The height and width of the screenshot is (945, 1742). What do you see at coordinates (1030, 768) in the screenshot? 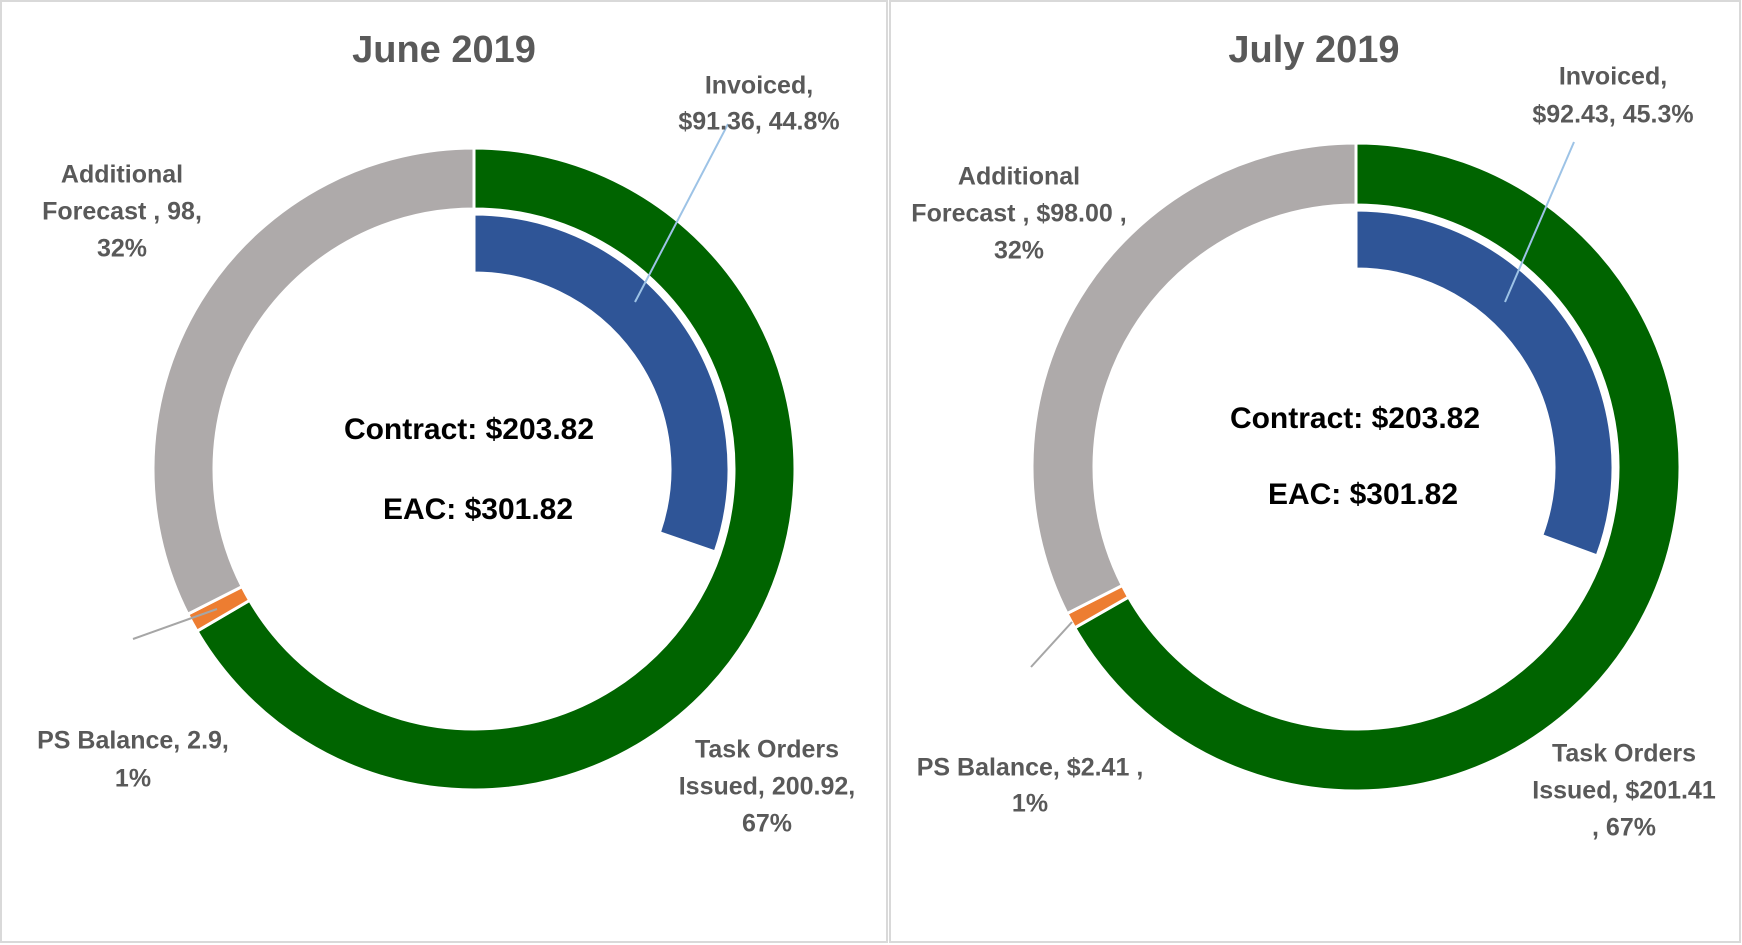
I see `data-label: PS Balance, $2.41 ,` at bounding box center [1030, 768].